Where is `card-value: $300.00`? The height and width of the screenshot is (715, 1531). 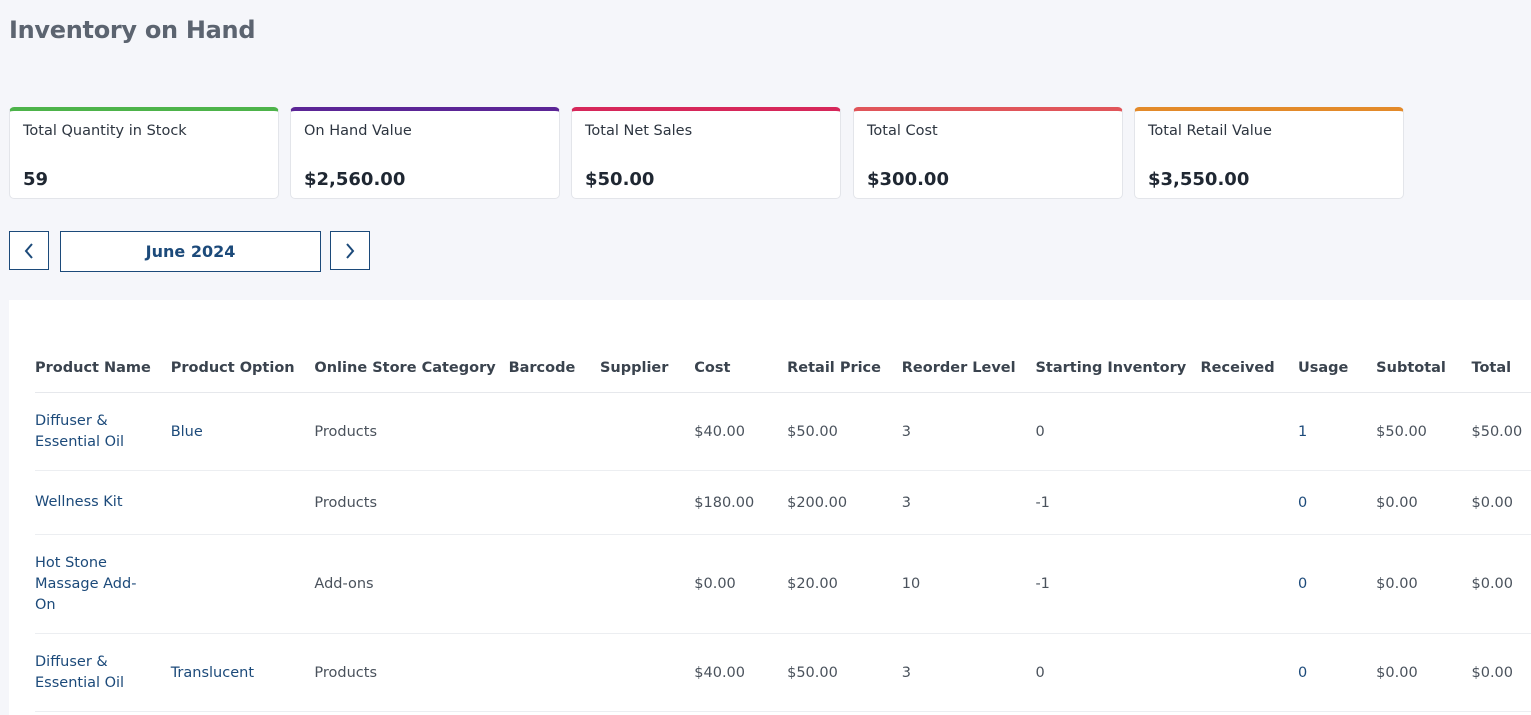
card-value: $300.00 is located at coordinates (908, 179).